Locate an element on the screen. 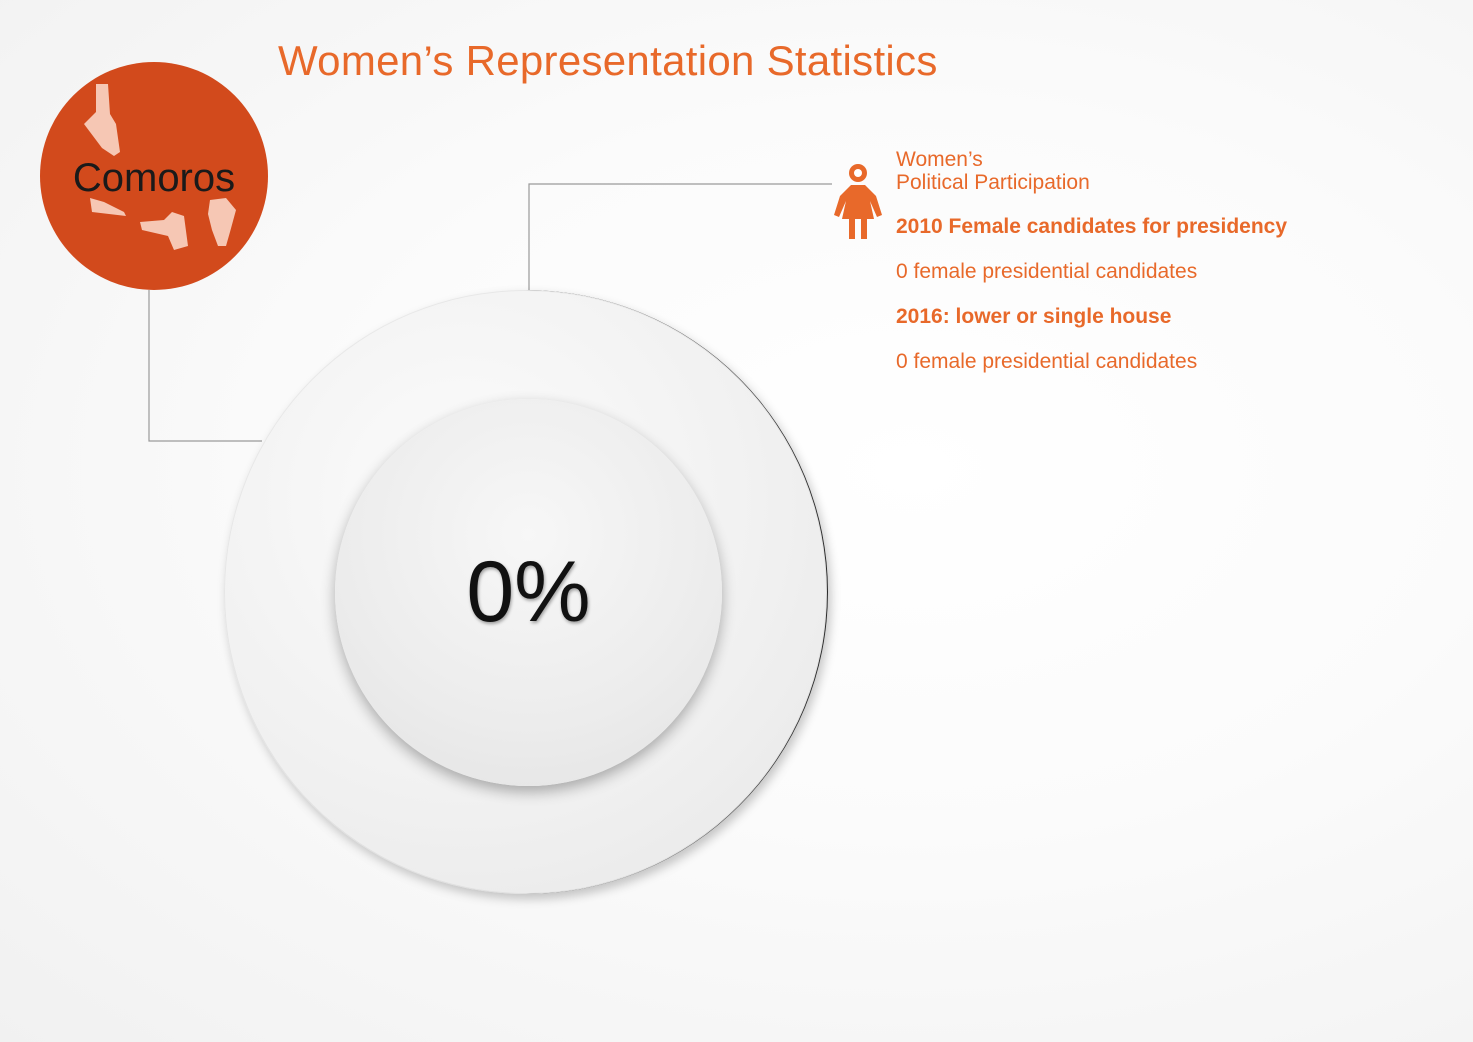  country-map-icon is located at coordinates (160, 167).